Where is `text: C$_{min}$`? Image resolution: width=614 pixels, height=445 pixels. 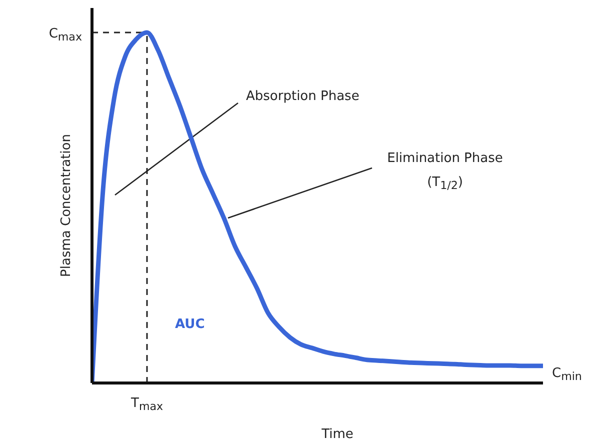 text: C$_{min}$ is located at coordinates (567, 375).